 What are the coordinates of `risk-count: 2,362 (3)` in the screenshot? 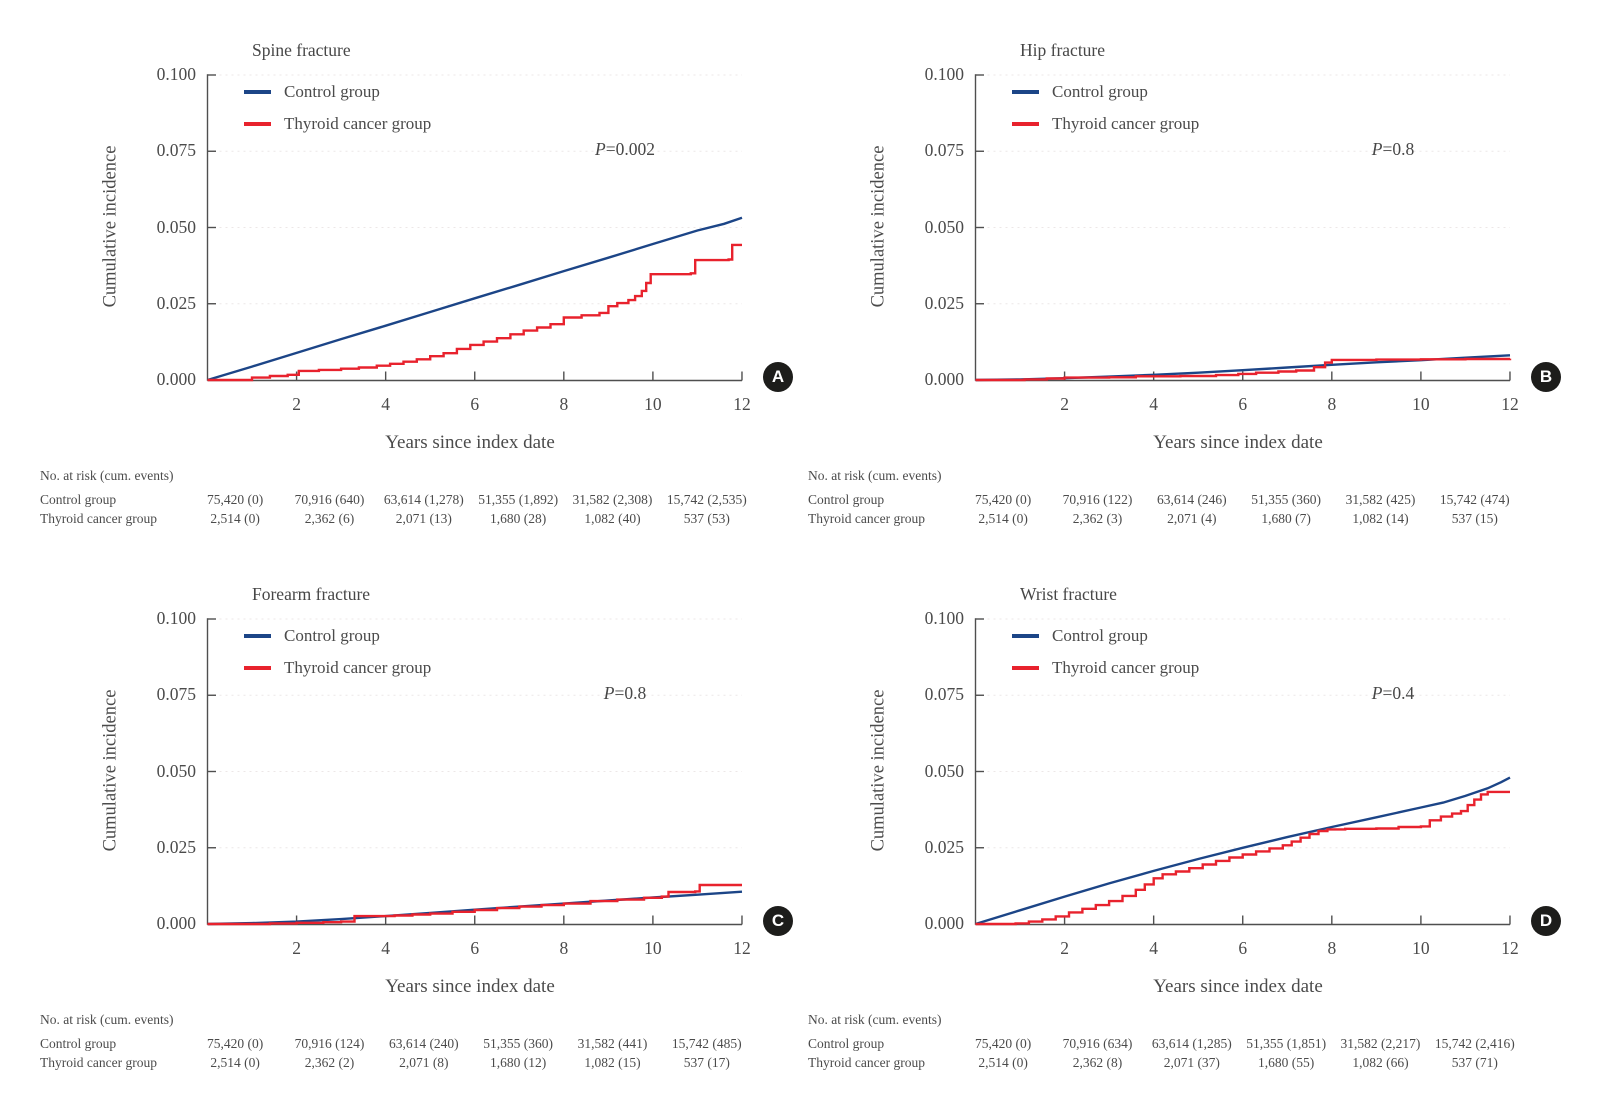 It's located at (1097, 518).